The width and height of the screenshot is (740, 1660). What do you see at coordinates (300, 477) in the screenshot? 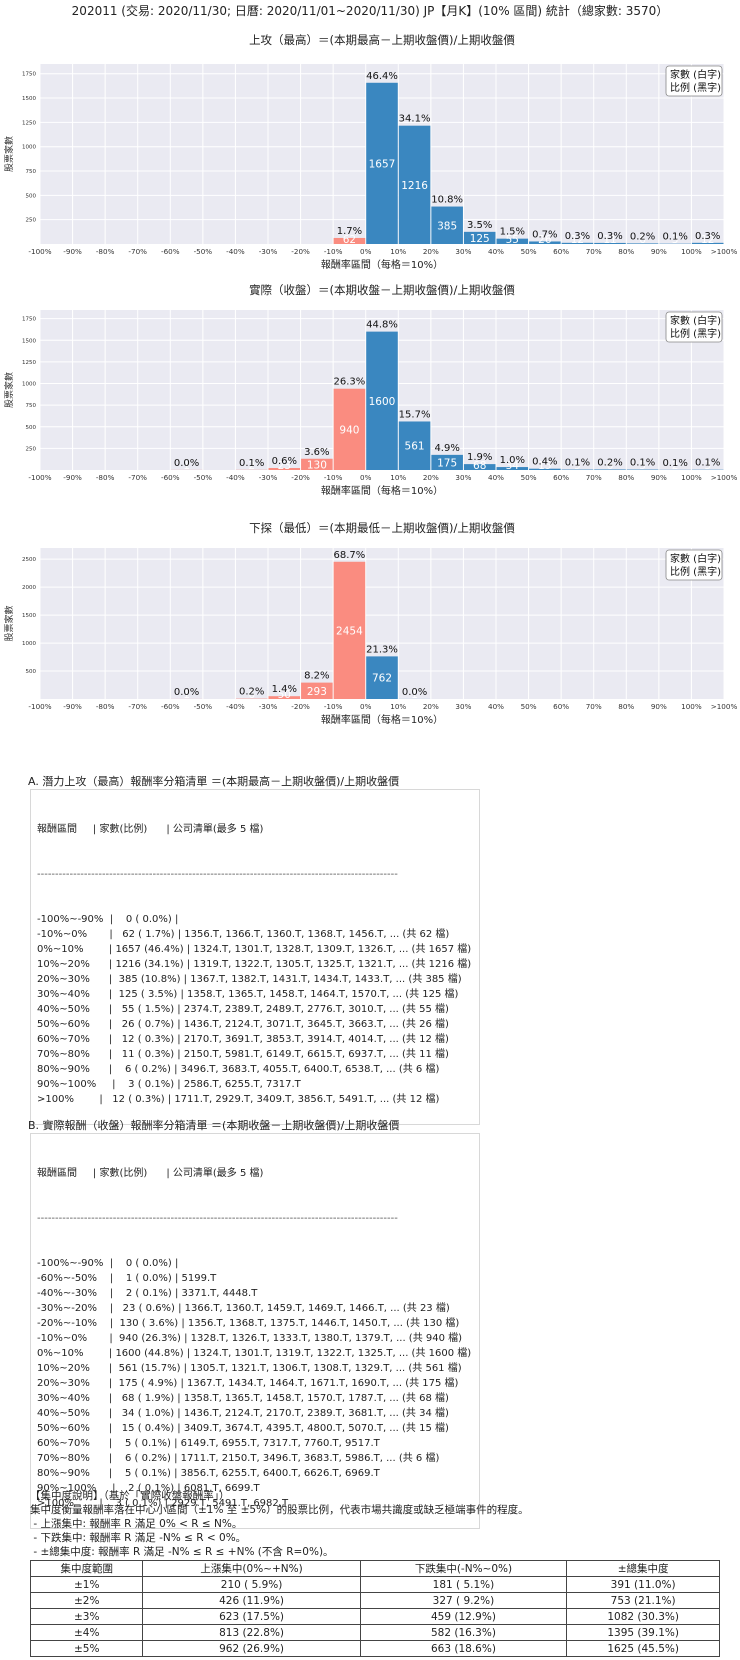
I see `x-tick-label: -20%` at bounding box center [300, 477].